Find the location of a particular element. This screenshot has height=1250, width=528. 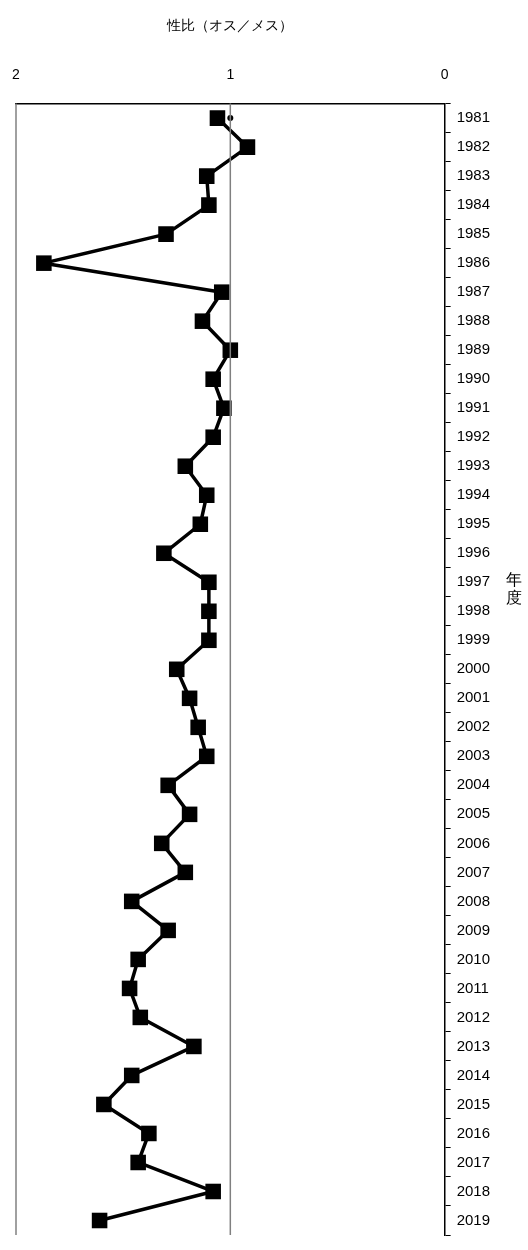

y-tick-label: 2006 is located at coordinates (473, 842).